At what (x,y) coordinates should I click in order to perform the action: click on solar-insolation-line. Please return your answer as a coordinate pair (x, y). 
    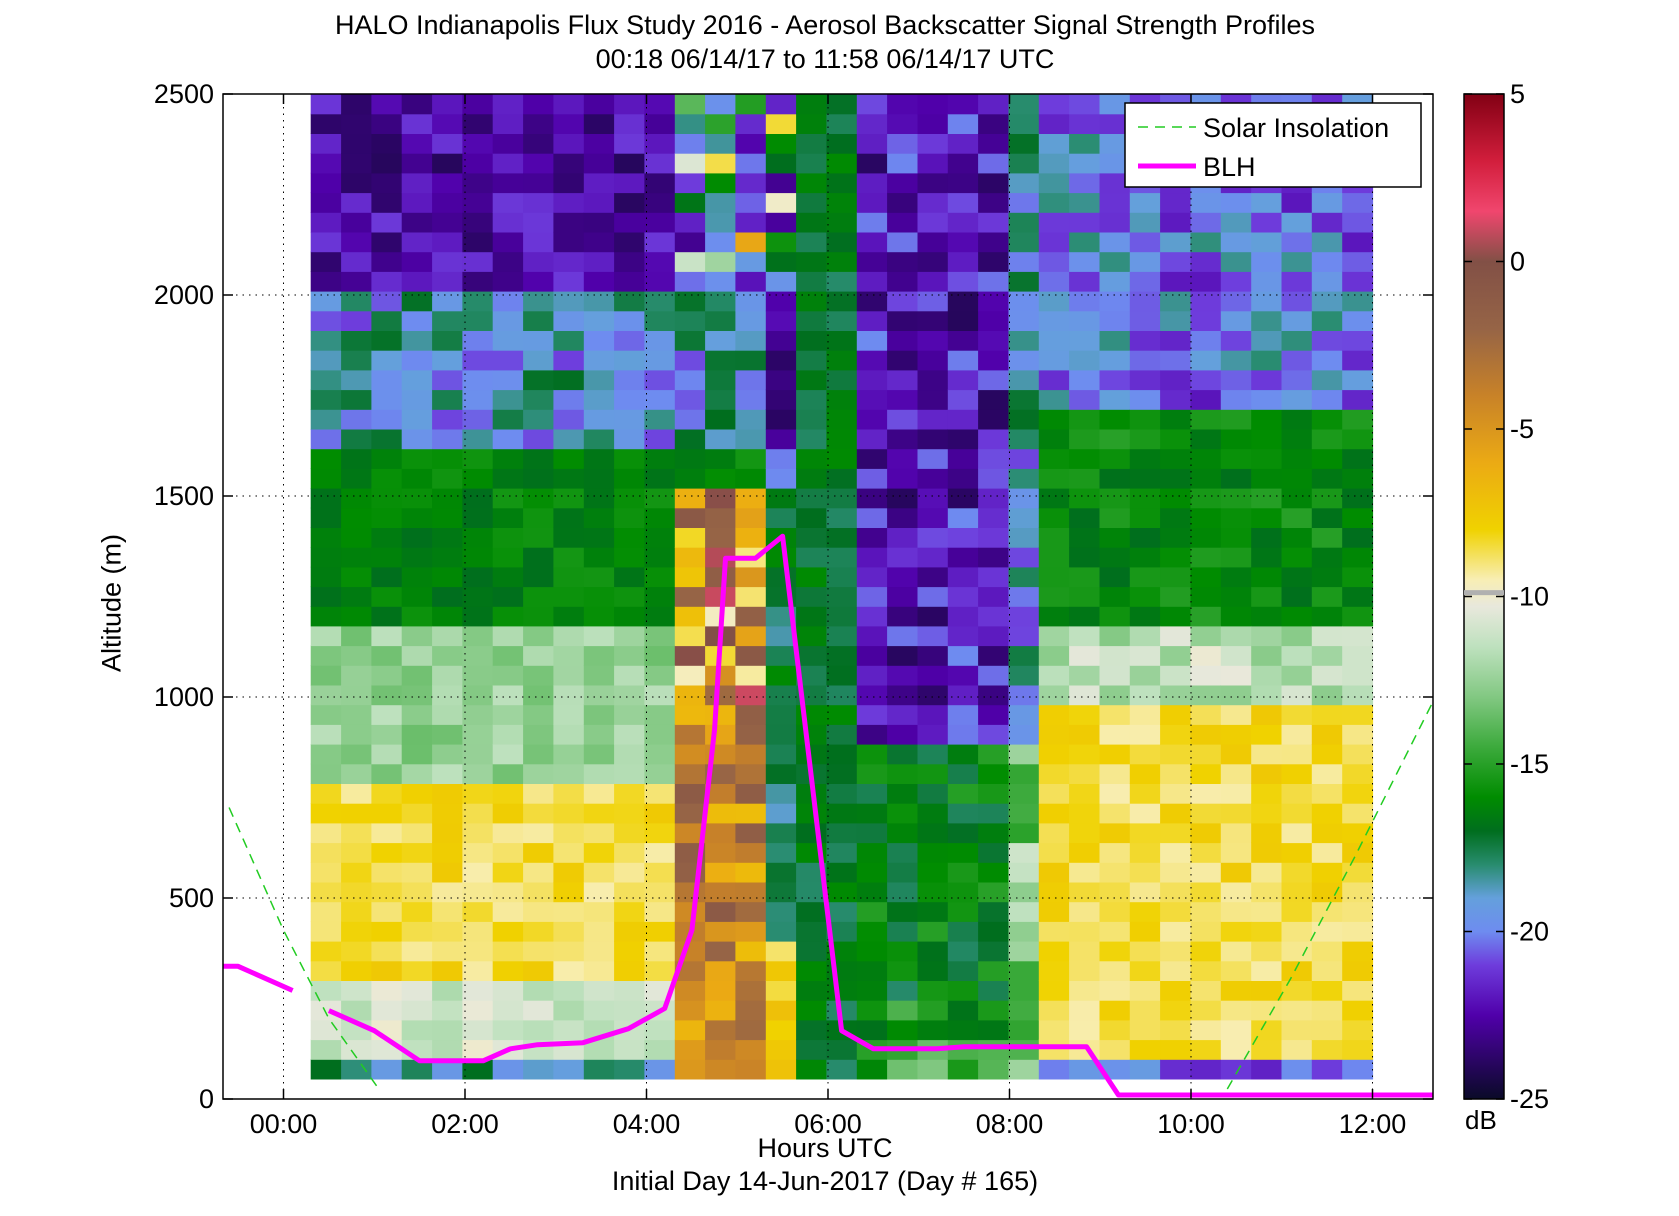
    Looking at the image, I should click on (304, 948).